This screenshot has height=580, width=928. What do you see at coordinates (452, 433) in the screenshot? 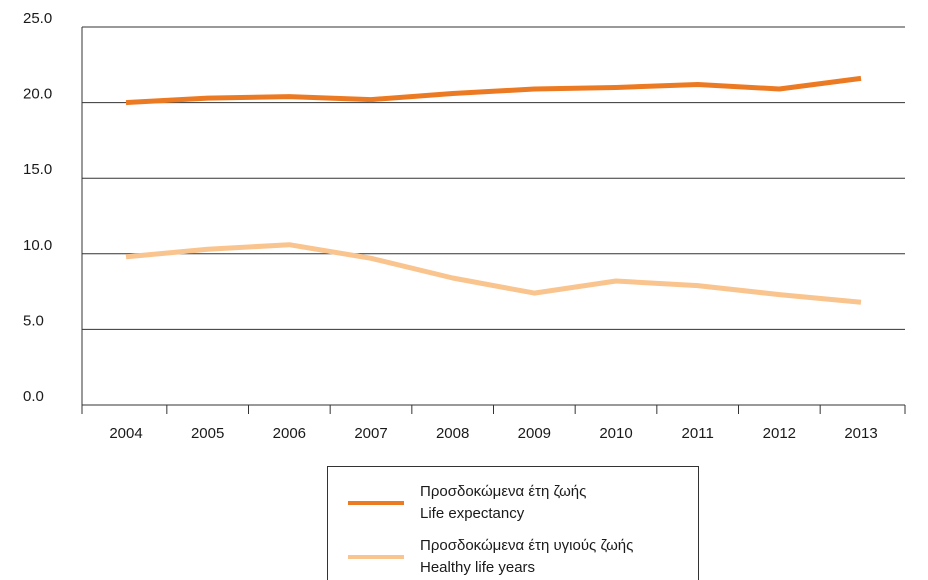
I see `x-tick-label: 2008` at bounding box center [452, 433].